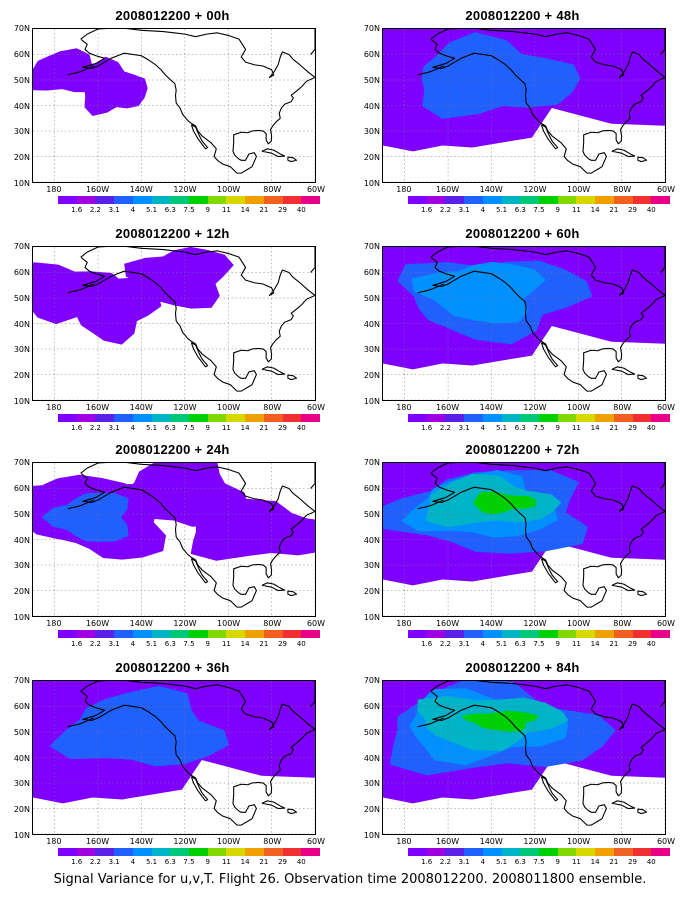 The width and height of the screenshot is (700, 900). Describe the element at coordinates (614, 862) in the screenshot. I see `colorbar-tick-label: 21` at that location.